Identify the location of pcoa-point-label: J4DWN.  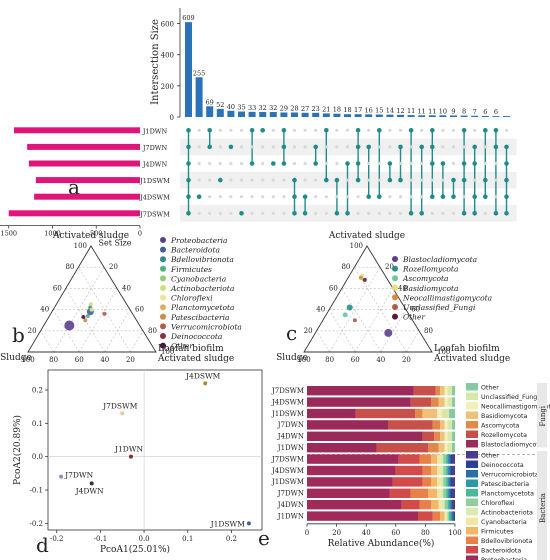
(90, 490).